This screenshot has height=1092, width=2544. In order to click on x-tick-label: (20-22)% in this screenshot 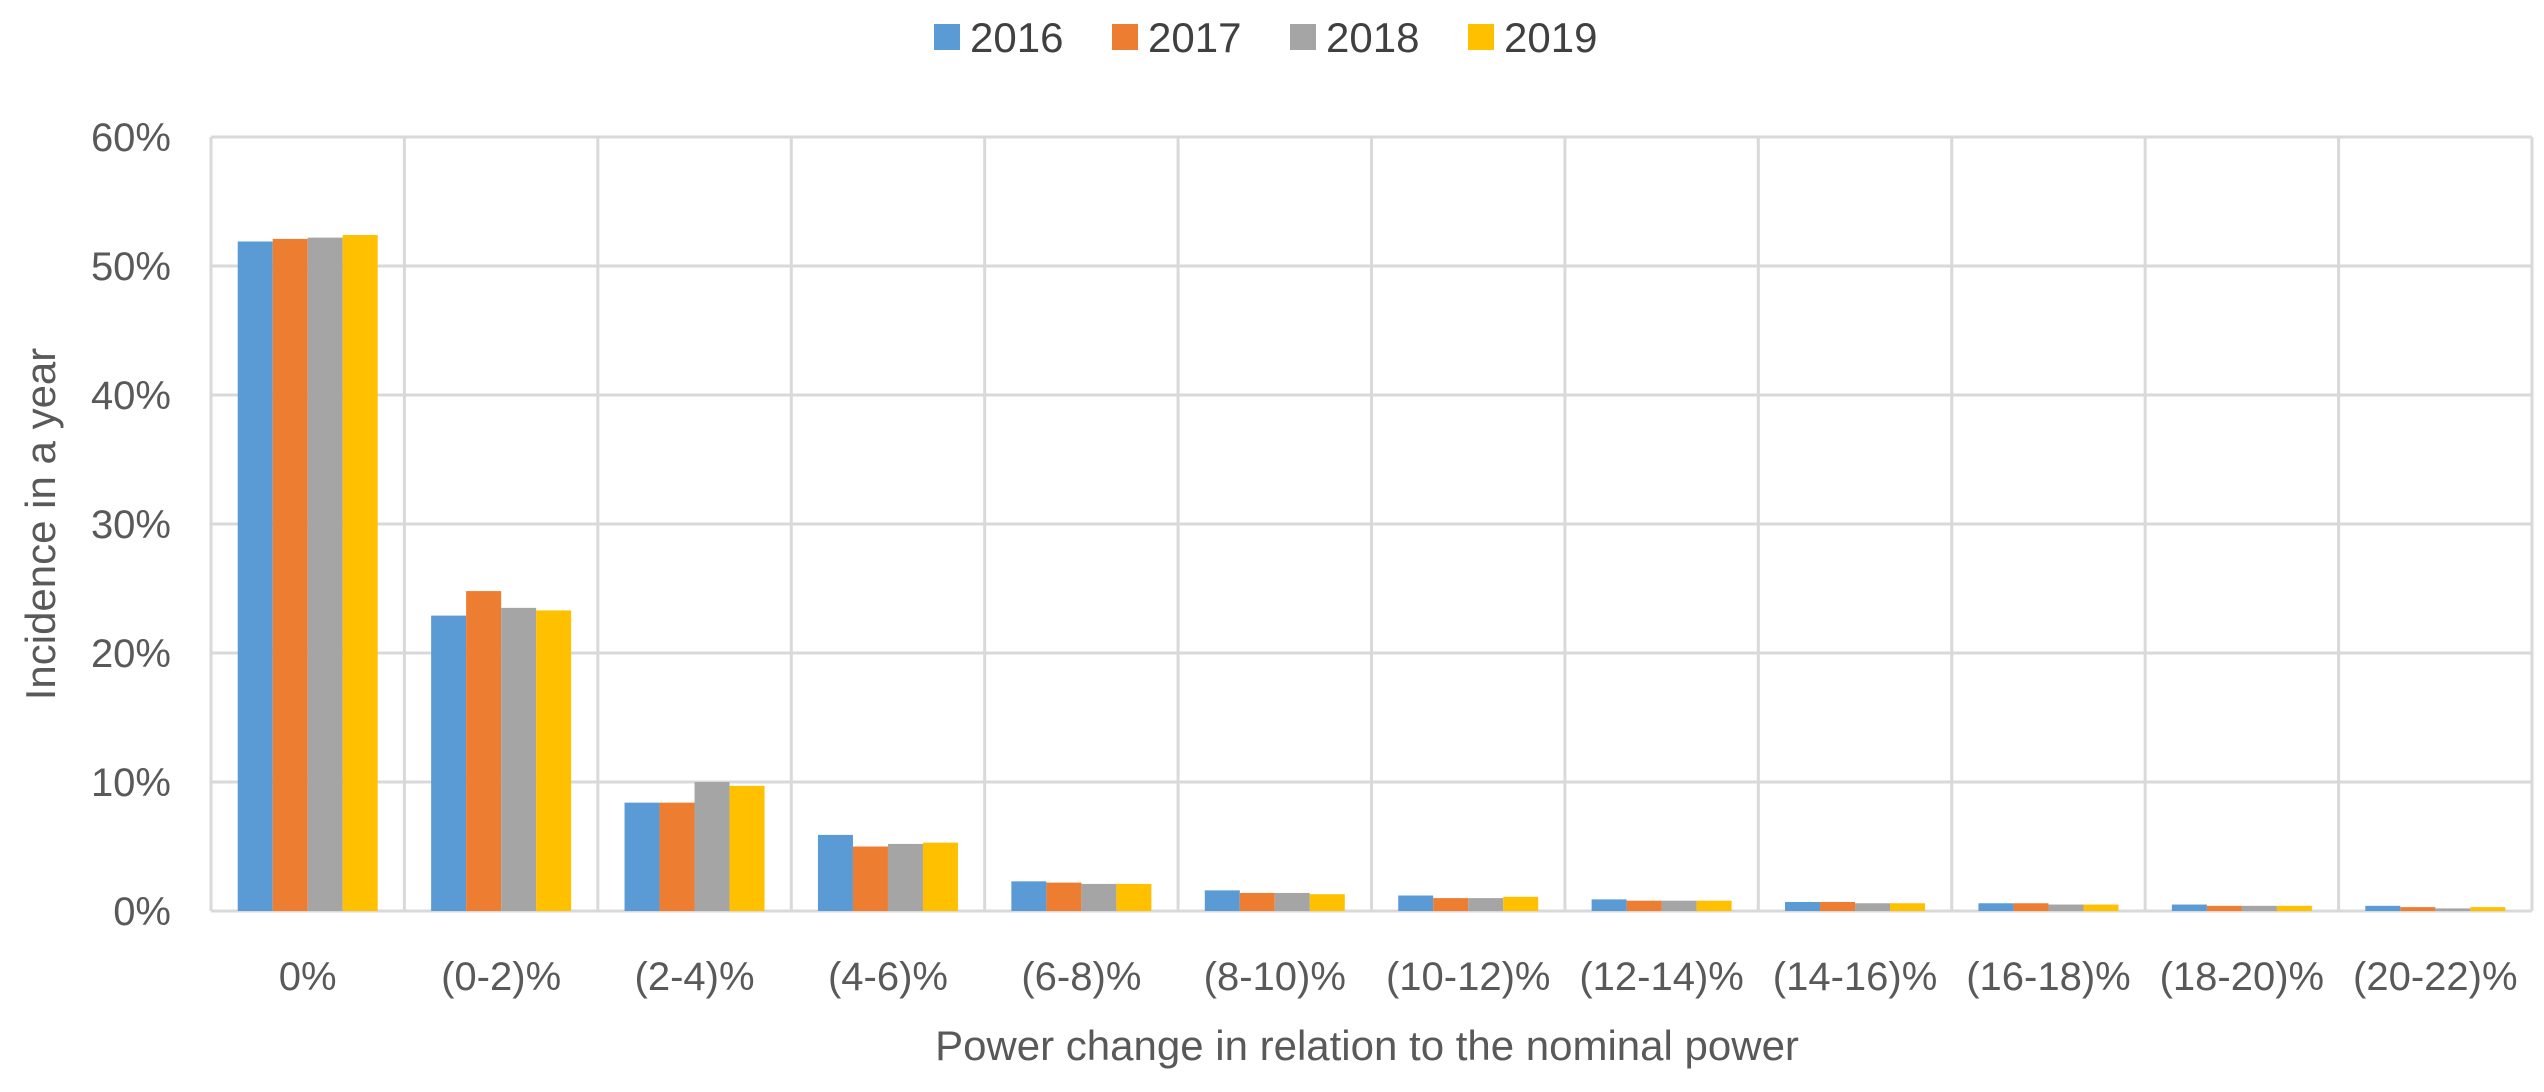, I will do `click(2435, 977)`.